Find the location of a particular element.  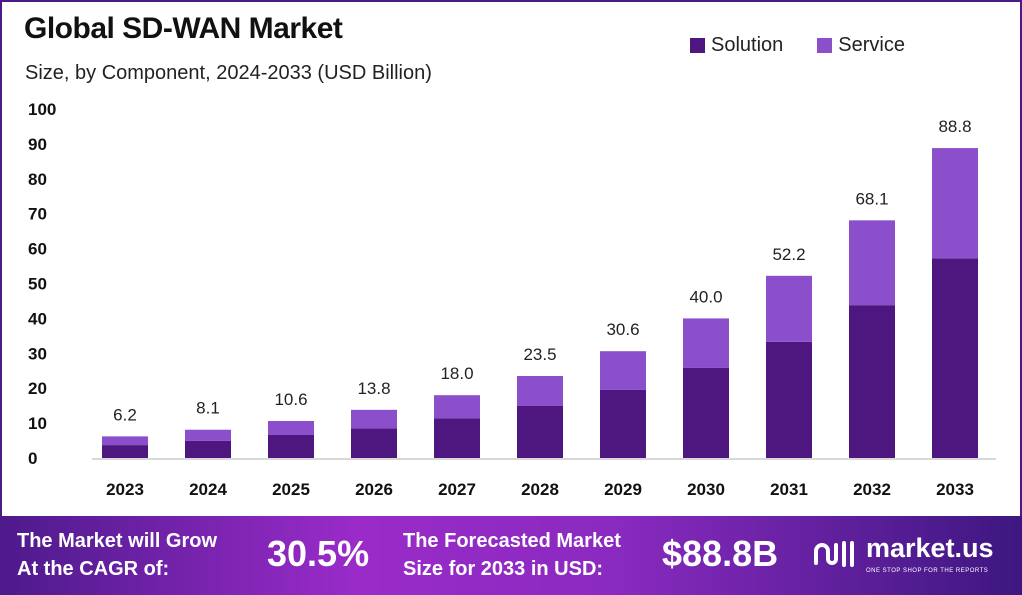

legend-item-service: Service is located at coordinates (861, 45).